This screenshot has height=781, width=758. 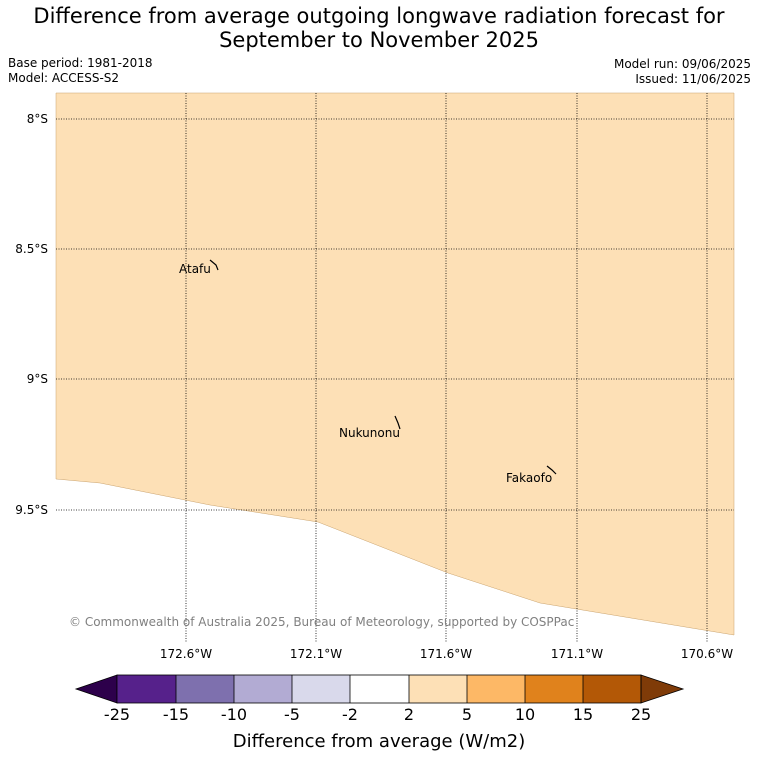 I want to click on place-label-nukunonu: Nukunonu, so click(x=369, y=433).